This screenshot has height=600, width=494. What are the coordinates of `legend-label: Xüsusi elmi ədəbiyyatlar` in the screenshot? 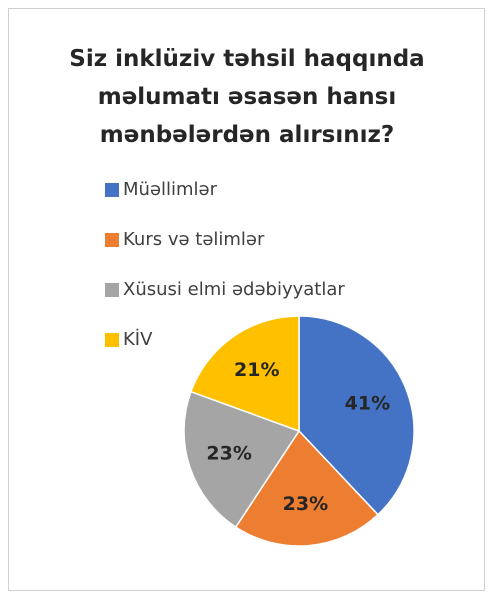 It's located at (234, 289).